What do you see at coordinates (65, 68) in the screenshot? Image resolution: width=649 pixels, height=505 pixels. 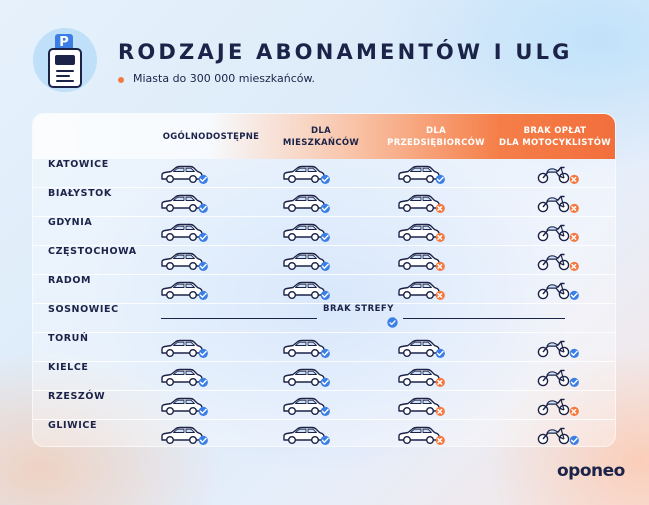 I see `parking-meter-icon` at bounding box center [65, 68].